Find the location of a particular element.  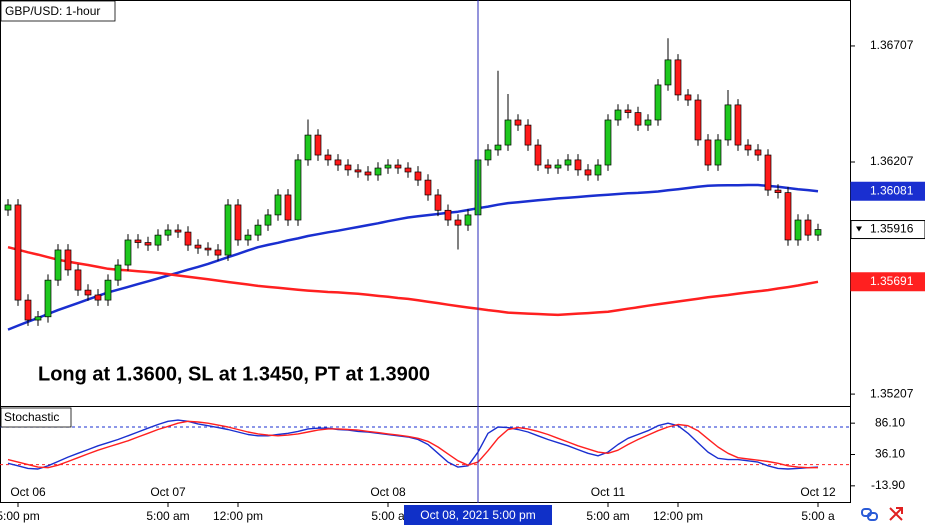

x-date-label: Oct 07 is located at coordinates (168, 492).